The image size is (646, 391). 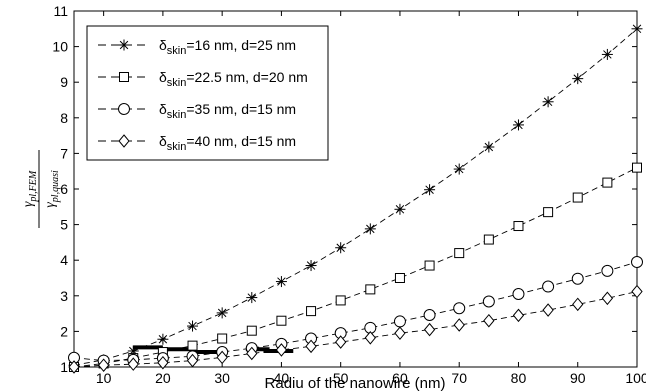 I want to click on legend-entry: δskin=22.5 nm, d=20 nm, so click(x=203, y=79).